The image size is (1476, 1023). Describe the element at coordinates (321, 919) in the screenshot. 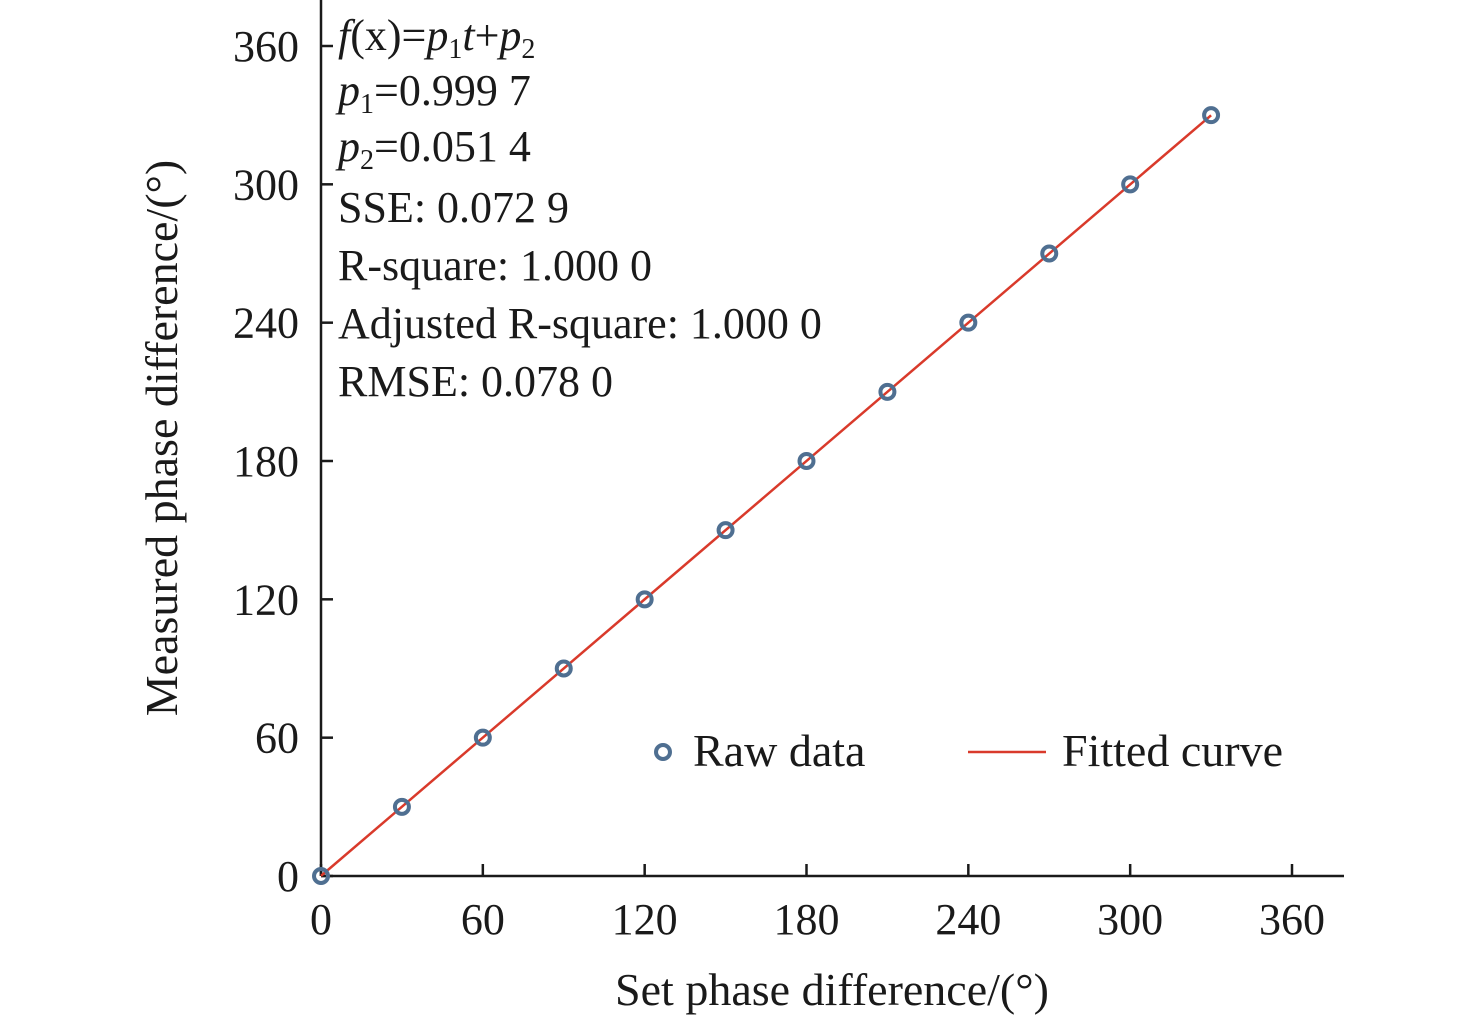

I see `x-tick-label: 0` at that location.